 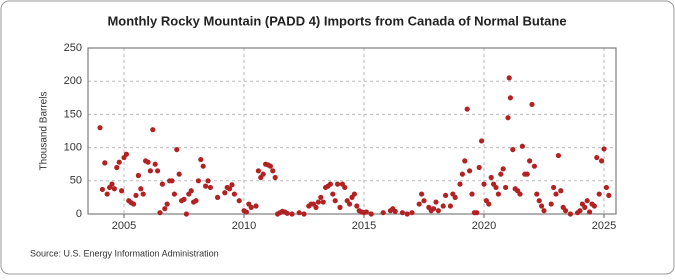 What do you see at coordinates (73, 114) in the screenshot?
I see `y-tick-label: 150` at bounding box center [73, 114].